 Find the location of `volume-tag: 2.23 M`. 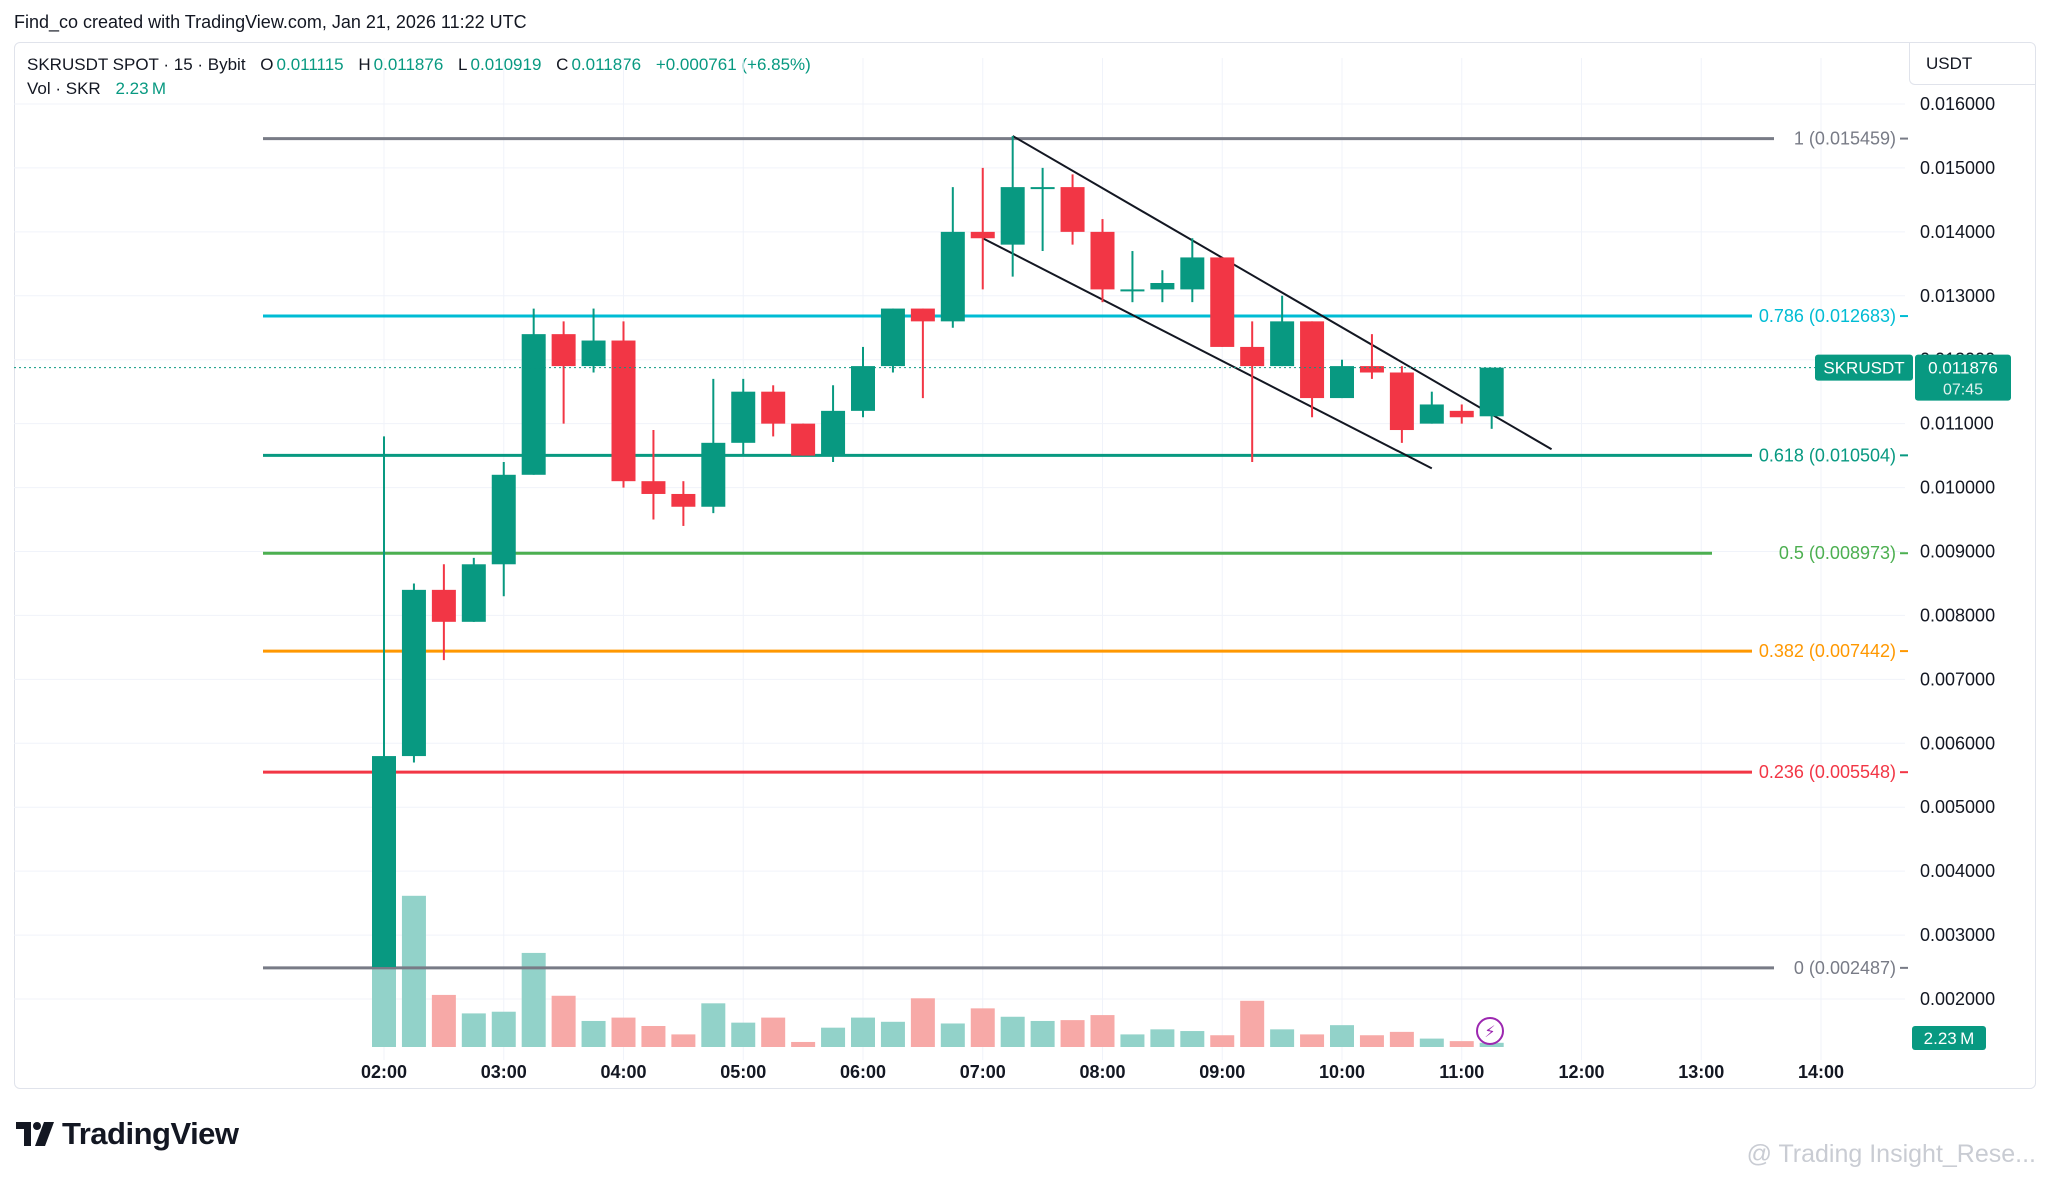

volume-tag: 2.23 M is located at coordinates (1949, 1038).